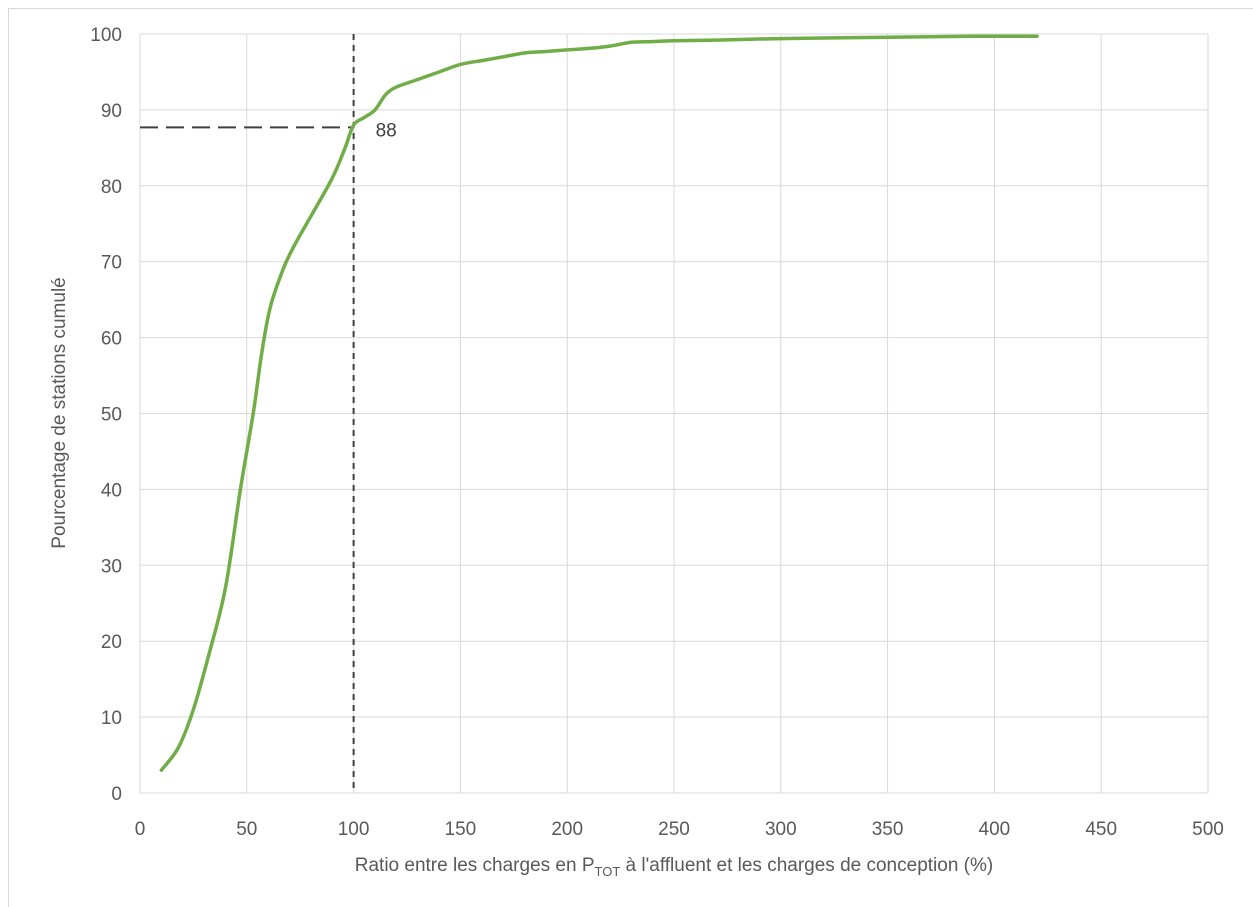 The height and width of the screenshot is (907, 1253). I want to click on x-tick-400: 400, so click(995, 829).